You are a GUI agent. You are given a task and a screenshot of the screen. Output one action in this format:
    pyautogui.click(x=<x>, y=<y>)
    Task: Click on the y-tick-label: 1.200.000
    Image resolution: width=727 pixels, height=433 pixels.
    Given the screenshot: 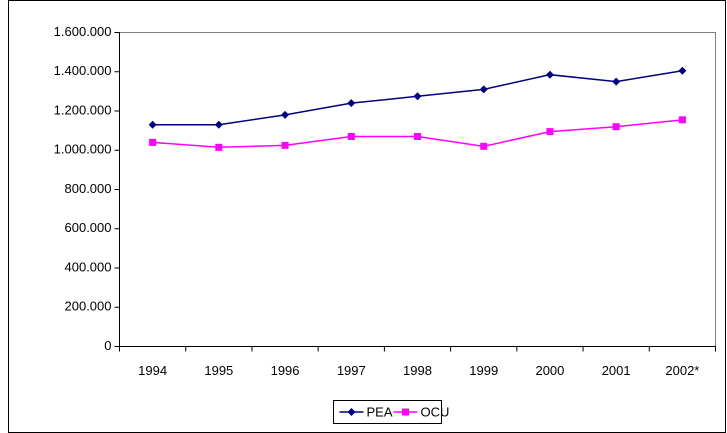 What is the action you would take?
    pyautogui.click(x=83, y=109)
    